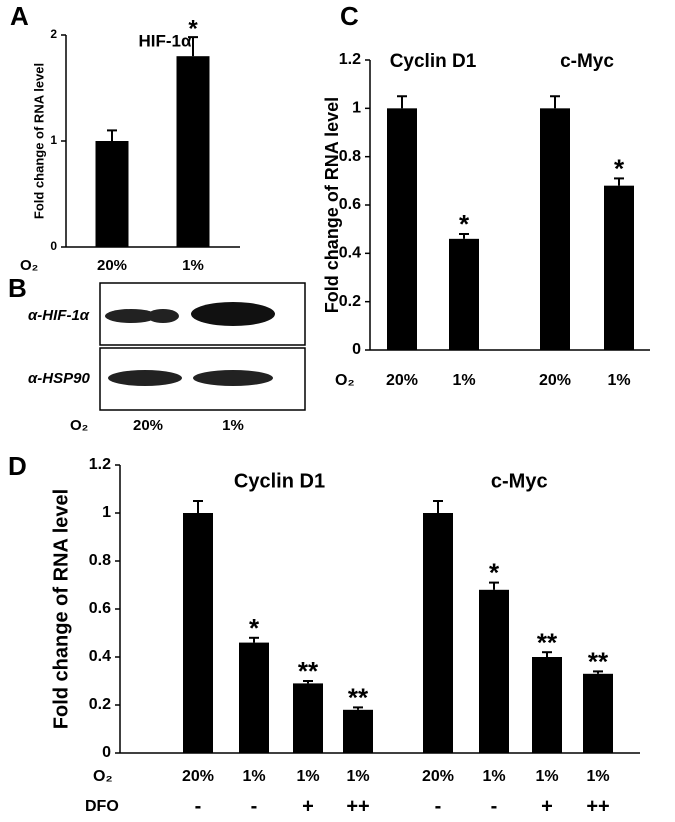 Image resolution: width=675 pixels, height=822 pixels. What do you see at coordinates (233, 425) in the screenshot?
I see `lane-label: 1%` at bounding box center [233, 425].